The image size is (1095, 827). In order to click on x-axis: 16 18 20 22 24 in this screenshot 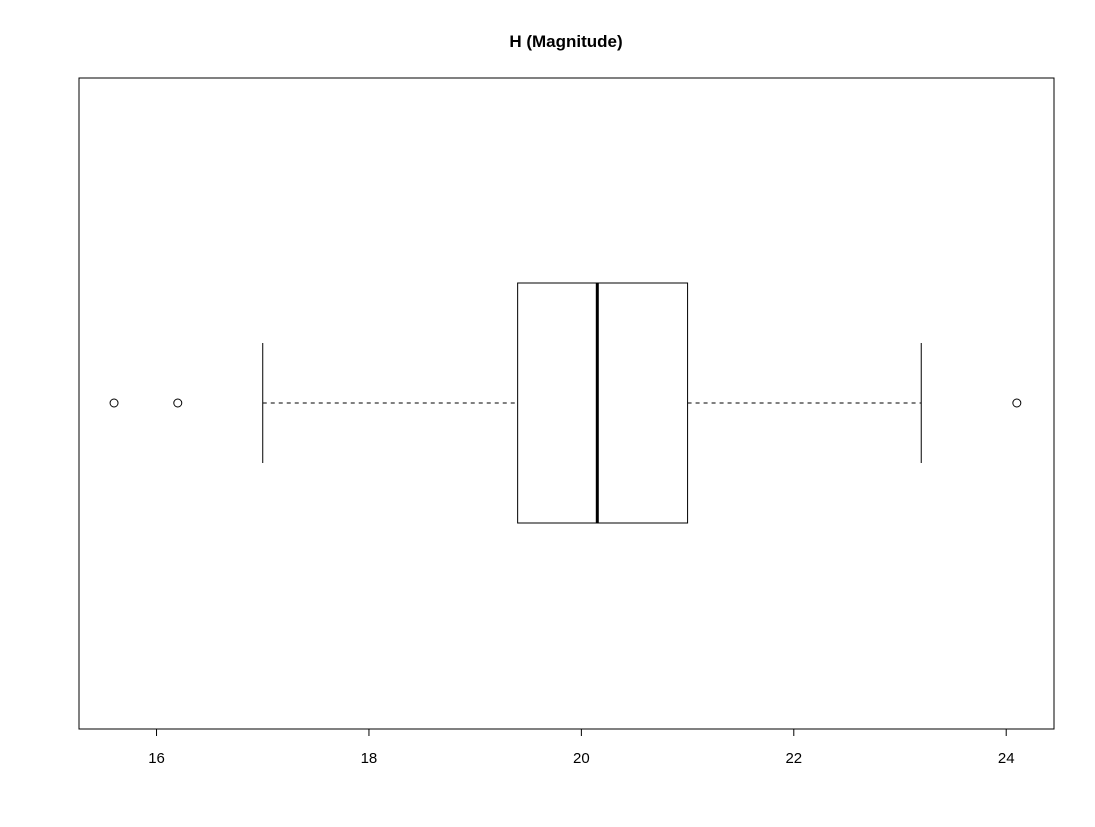, I will do `click(581, 748)`.